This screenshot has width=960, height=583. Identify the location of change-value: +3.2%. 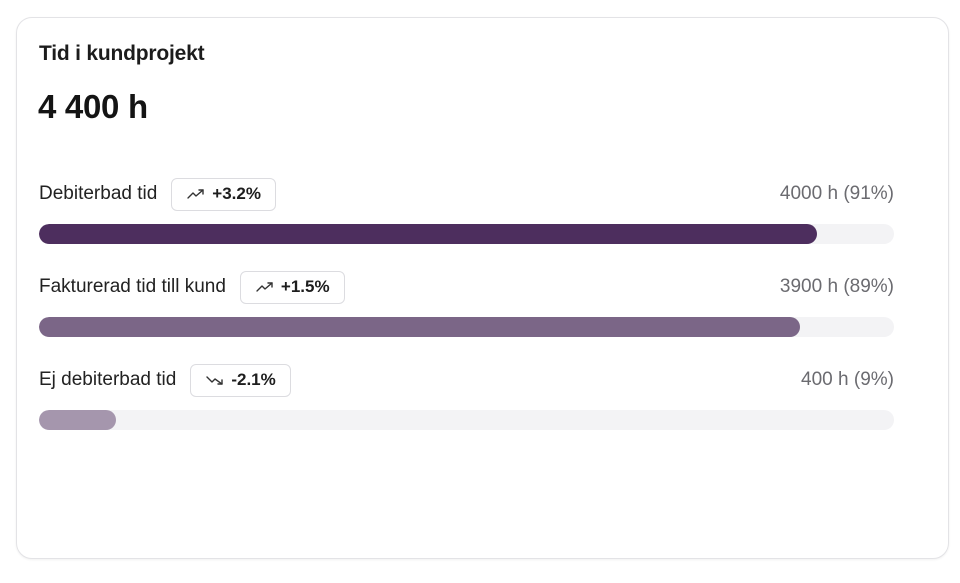
(236, 193).